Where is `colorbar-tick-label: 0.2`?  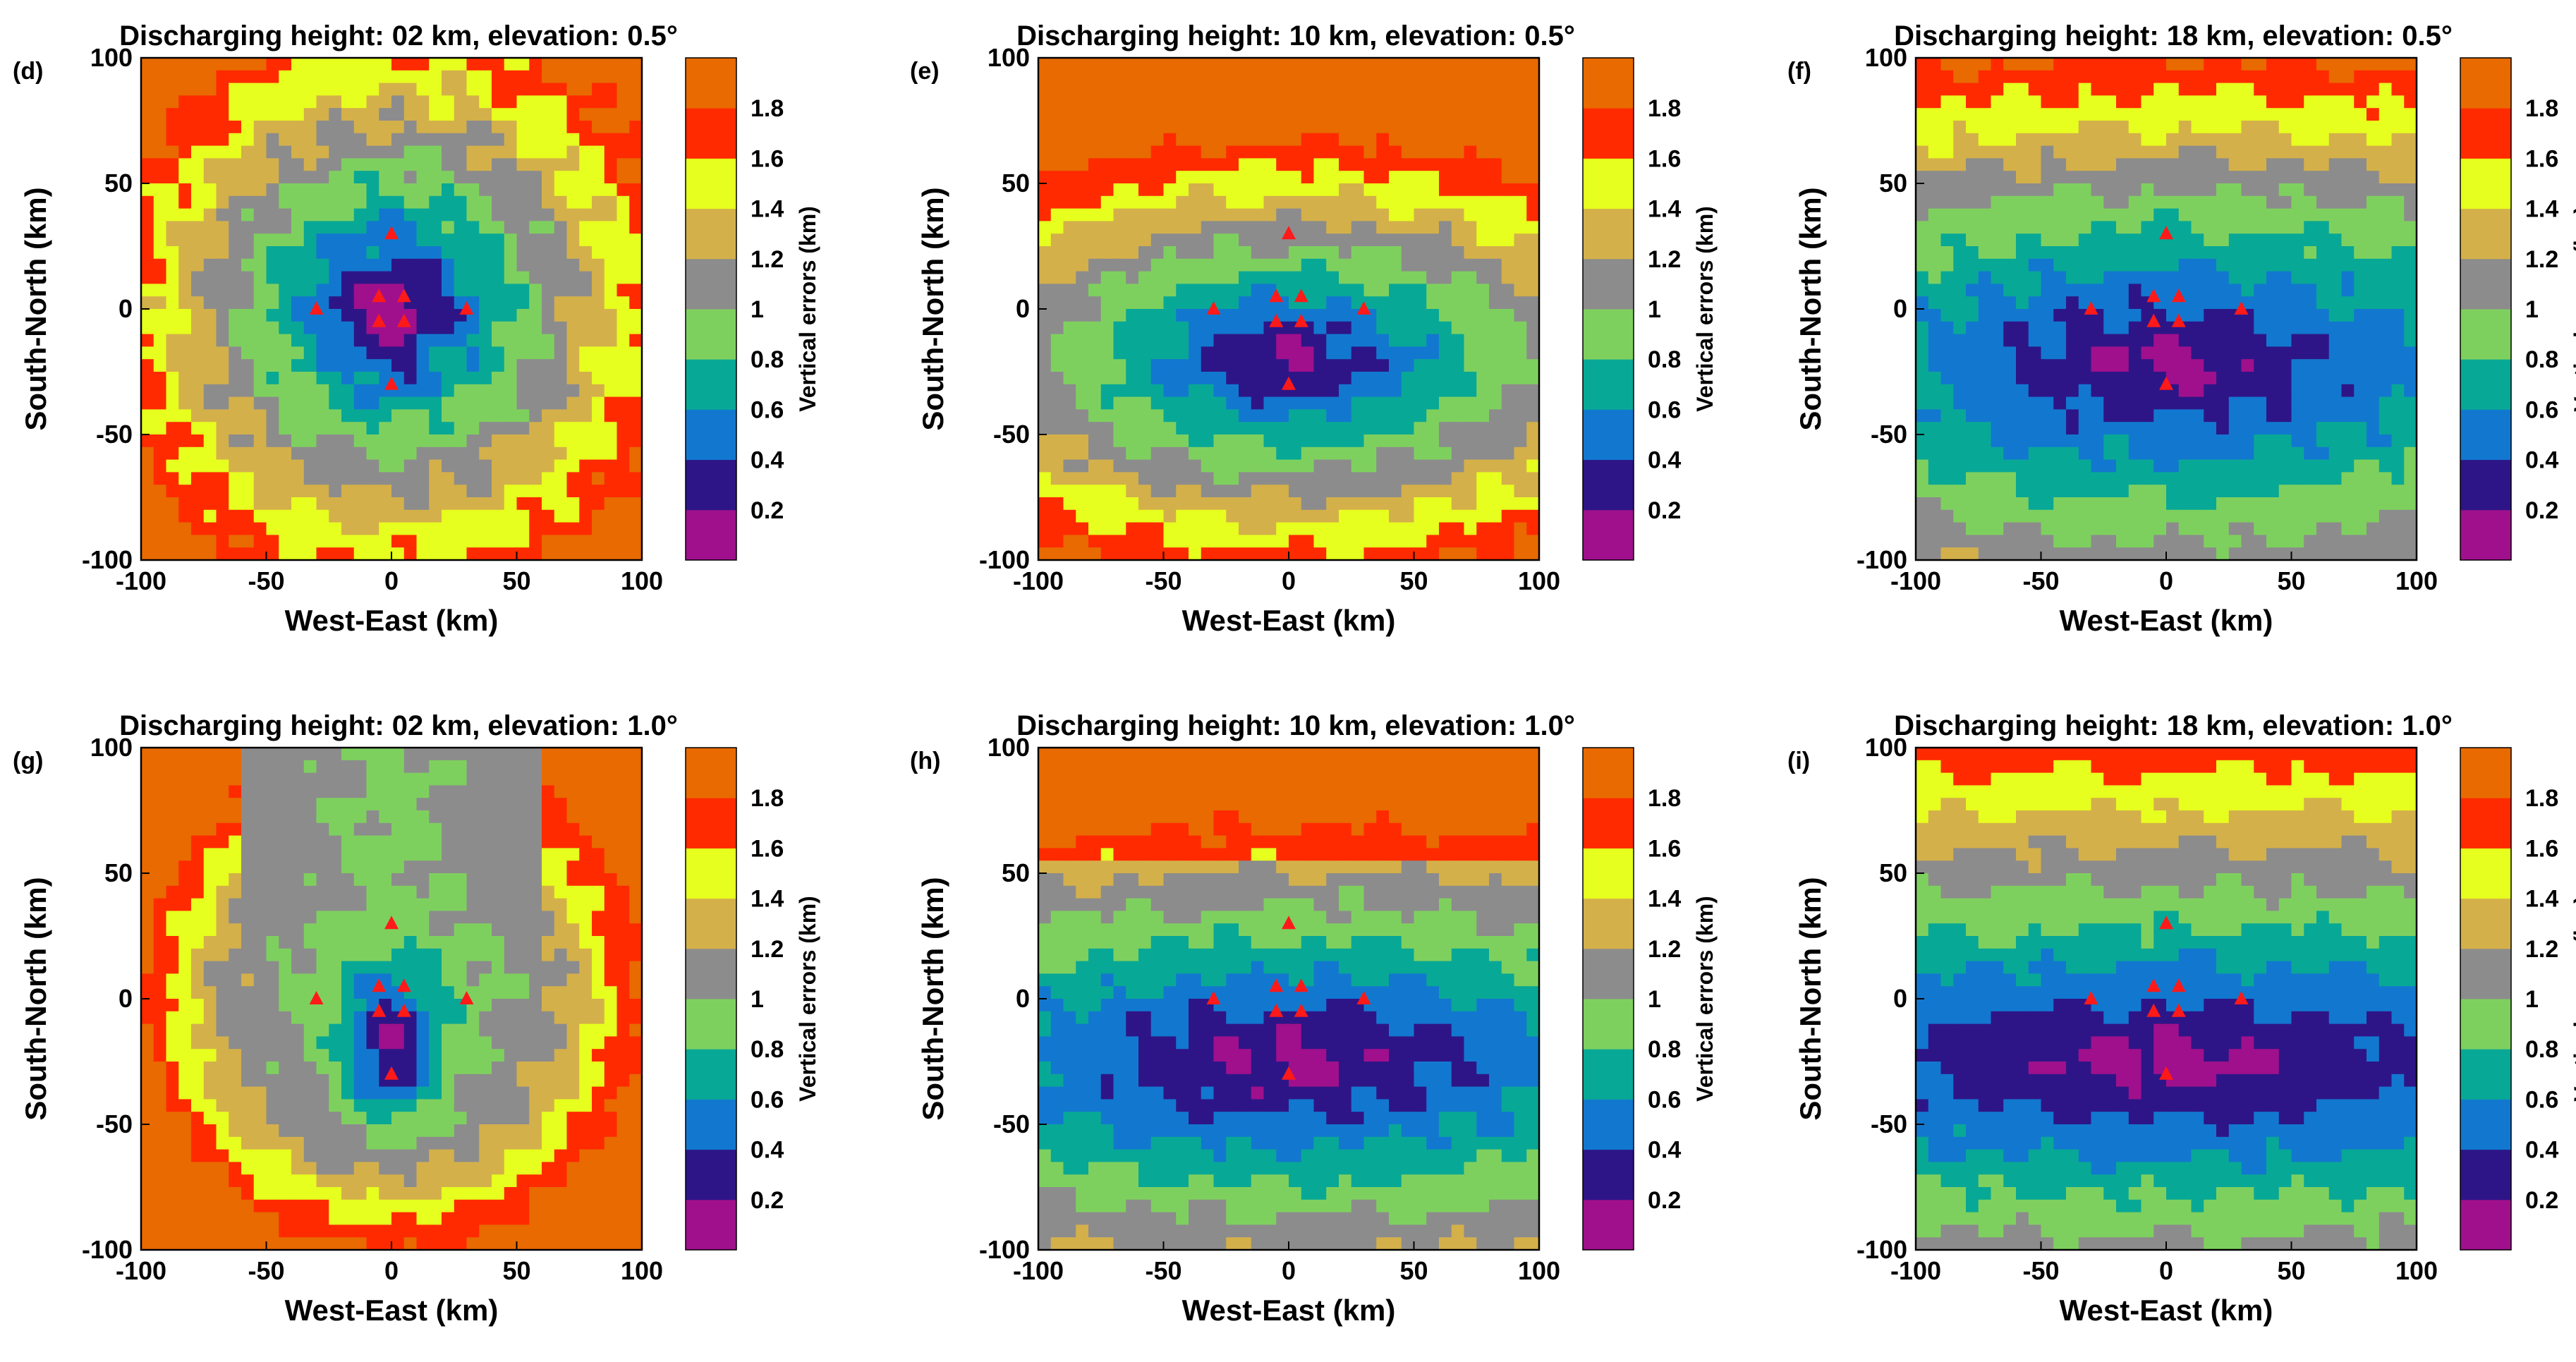
colorbar-tick-label: 0.2 is located at coordinates (1664, 511).